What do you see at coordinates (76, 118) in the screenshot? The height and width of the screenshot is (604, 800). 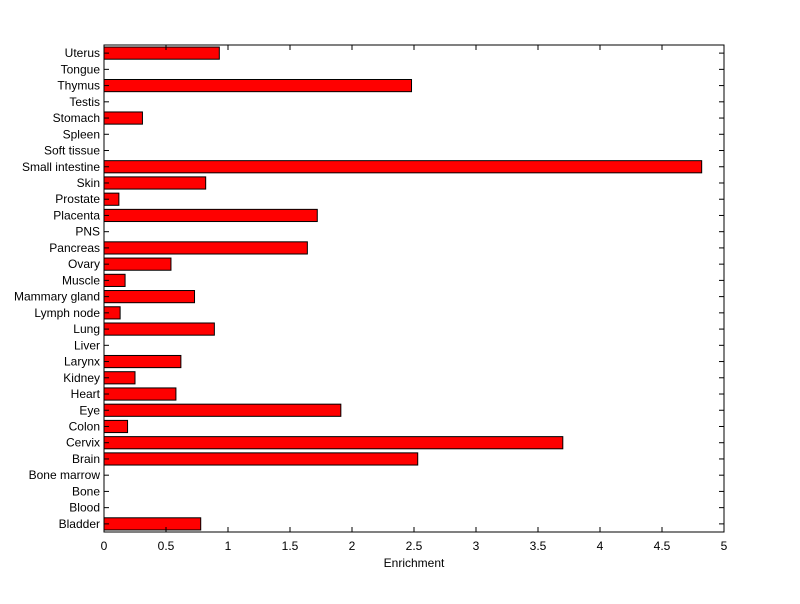 I see `y-tick-label: Stomach` at bounding box center [76, 118].